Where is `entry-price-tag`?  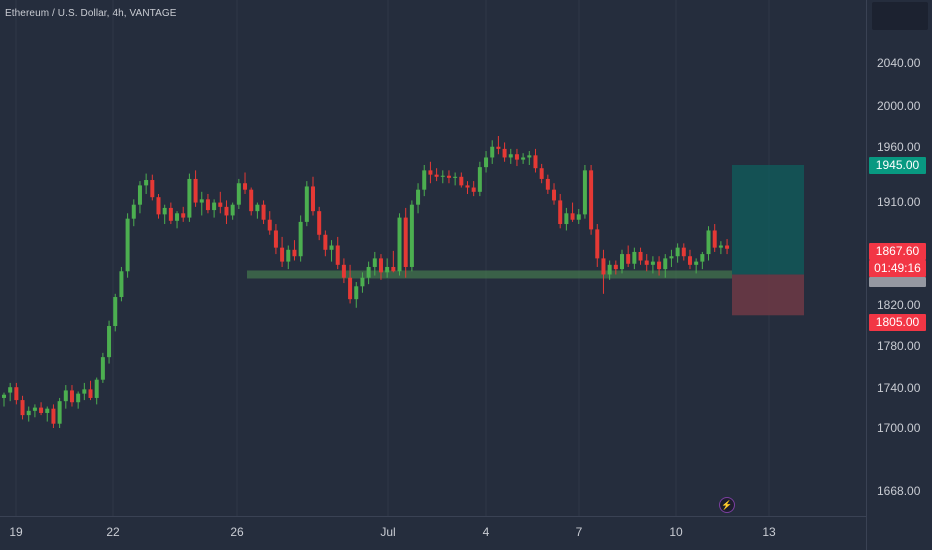 entry-price-tag is located at coordinates (897, 282).